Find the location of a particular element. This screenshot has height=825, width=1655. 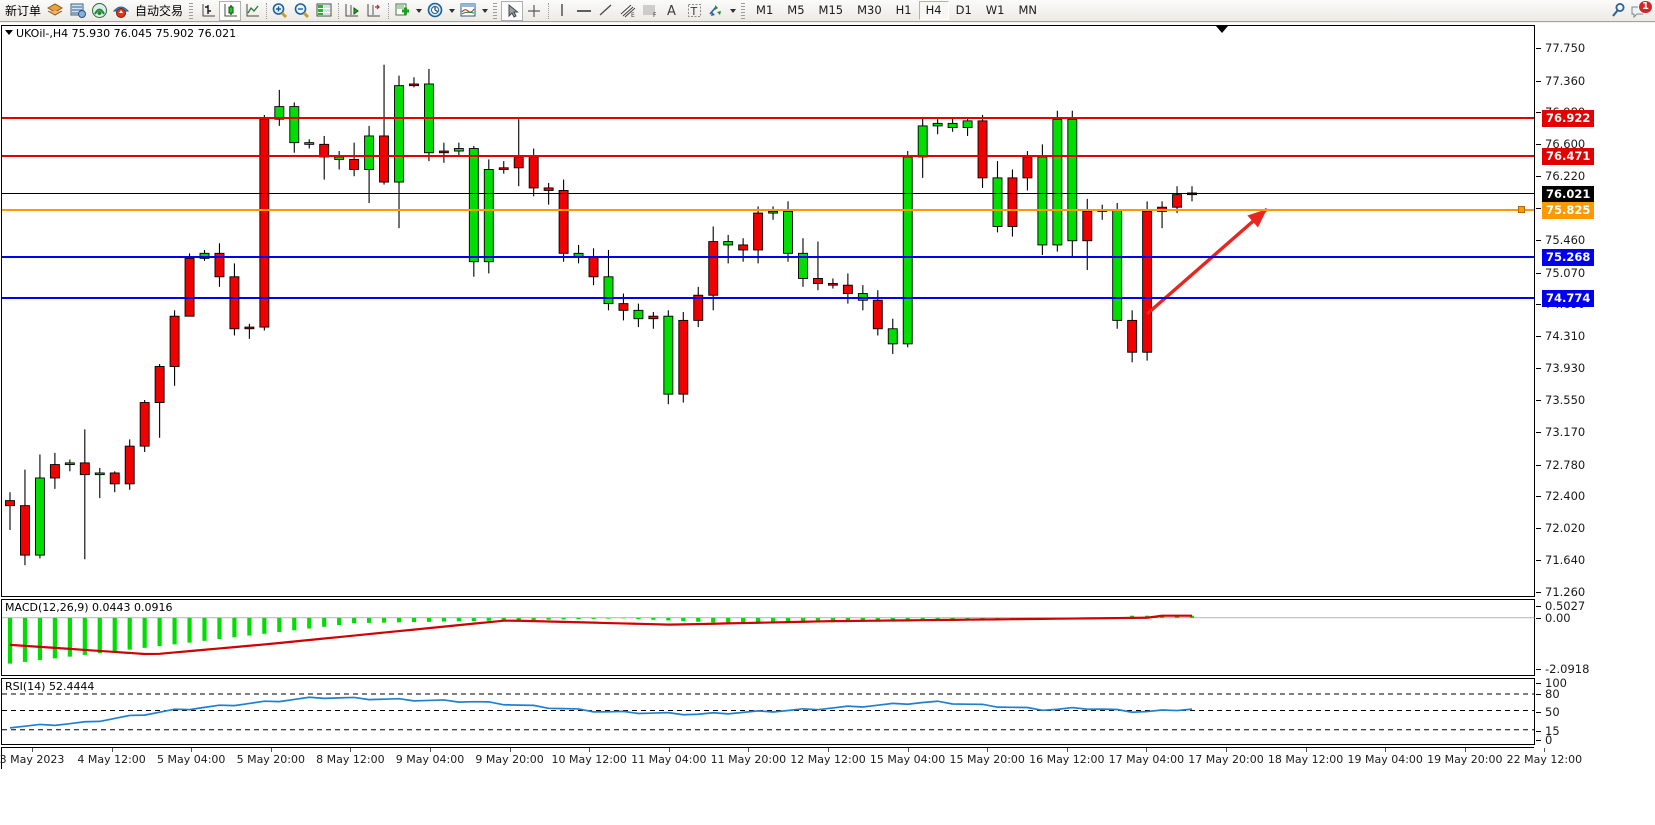

price-tick-74.310: 74.310 is located at coordinates (1560, 336).